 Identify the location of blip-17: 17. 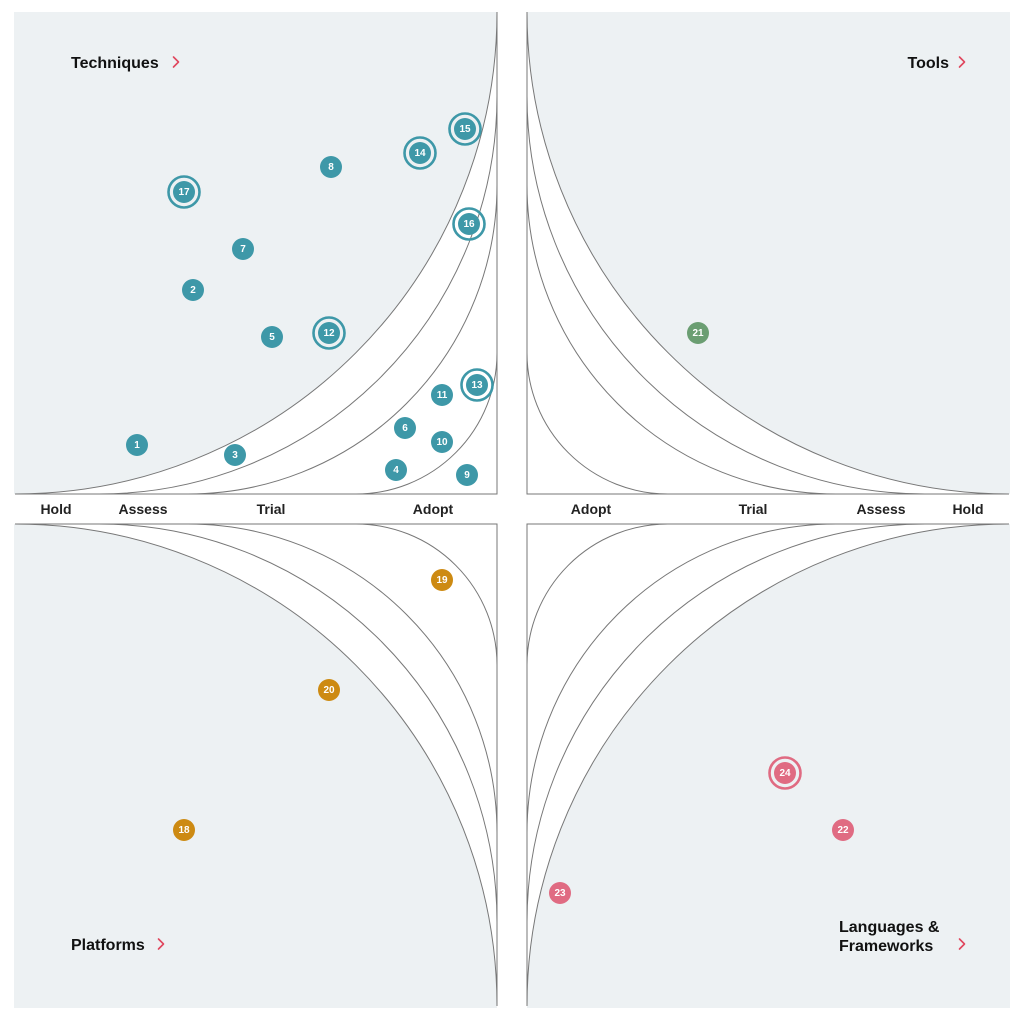
(184, 192).